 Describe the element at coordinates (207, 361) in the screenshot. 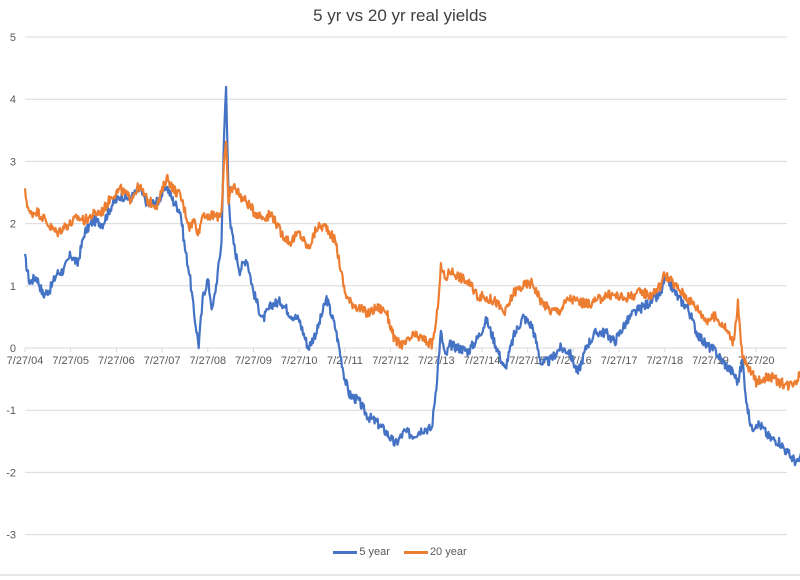

I see `x-tick-label: 7/27/08` at that location.